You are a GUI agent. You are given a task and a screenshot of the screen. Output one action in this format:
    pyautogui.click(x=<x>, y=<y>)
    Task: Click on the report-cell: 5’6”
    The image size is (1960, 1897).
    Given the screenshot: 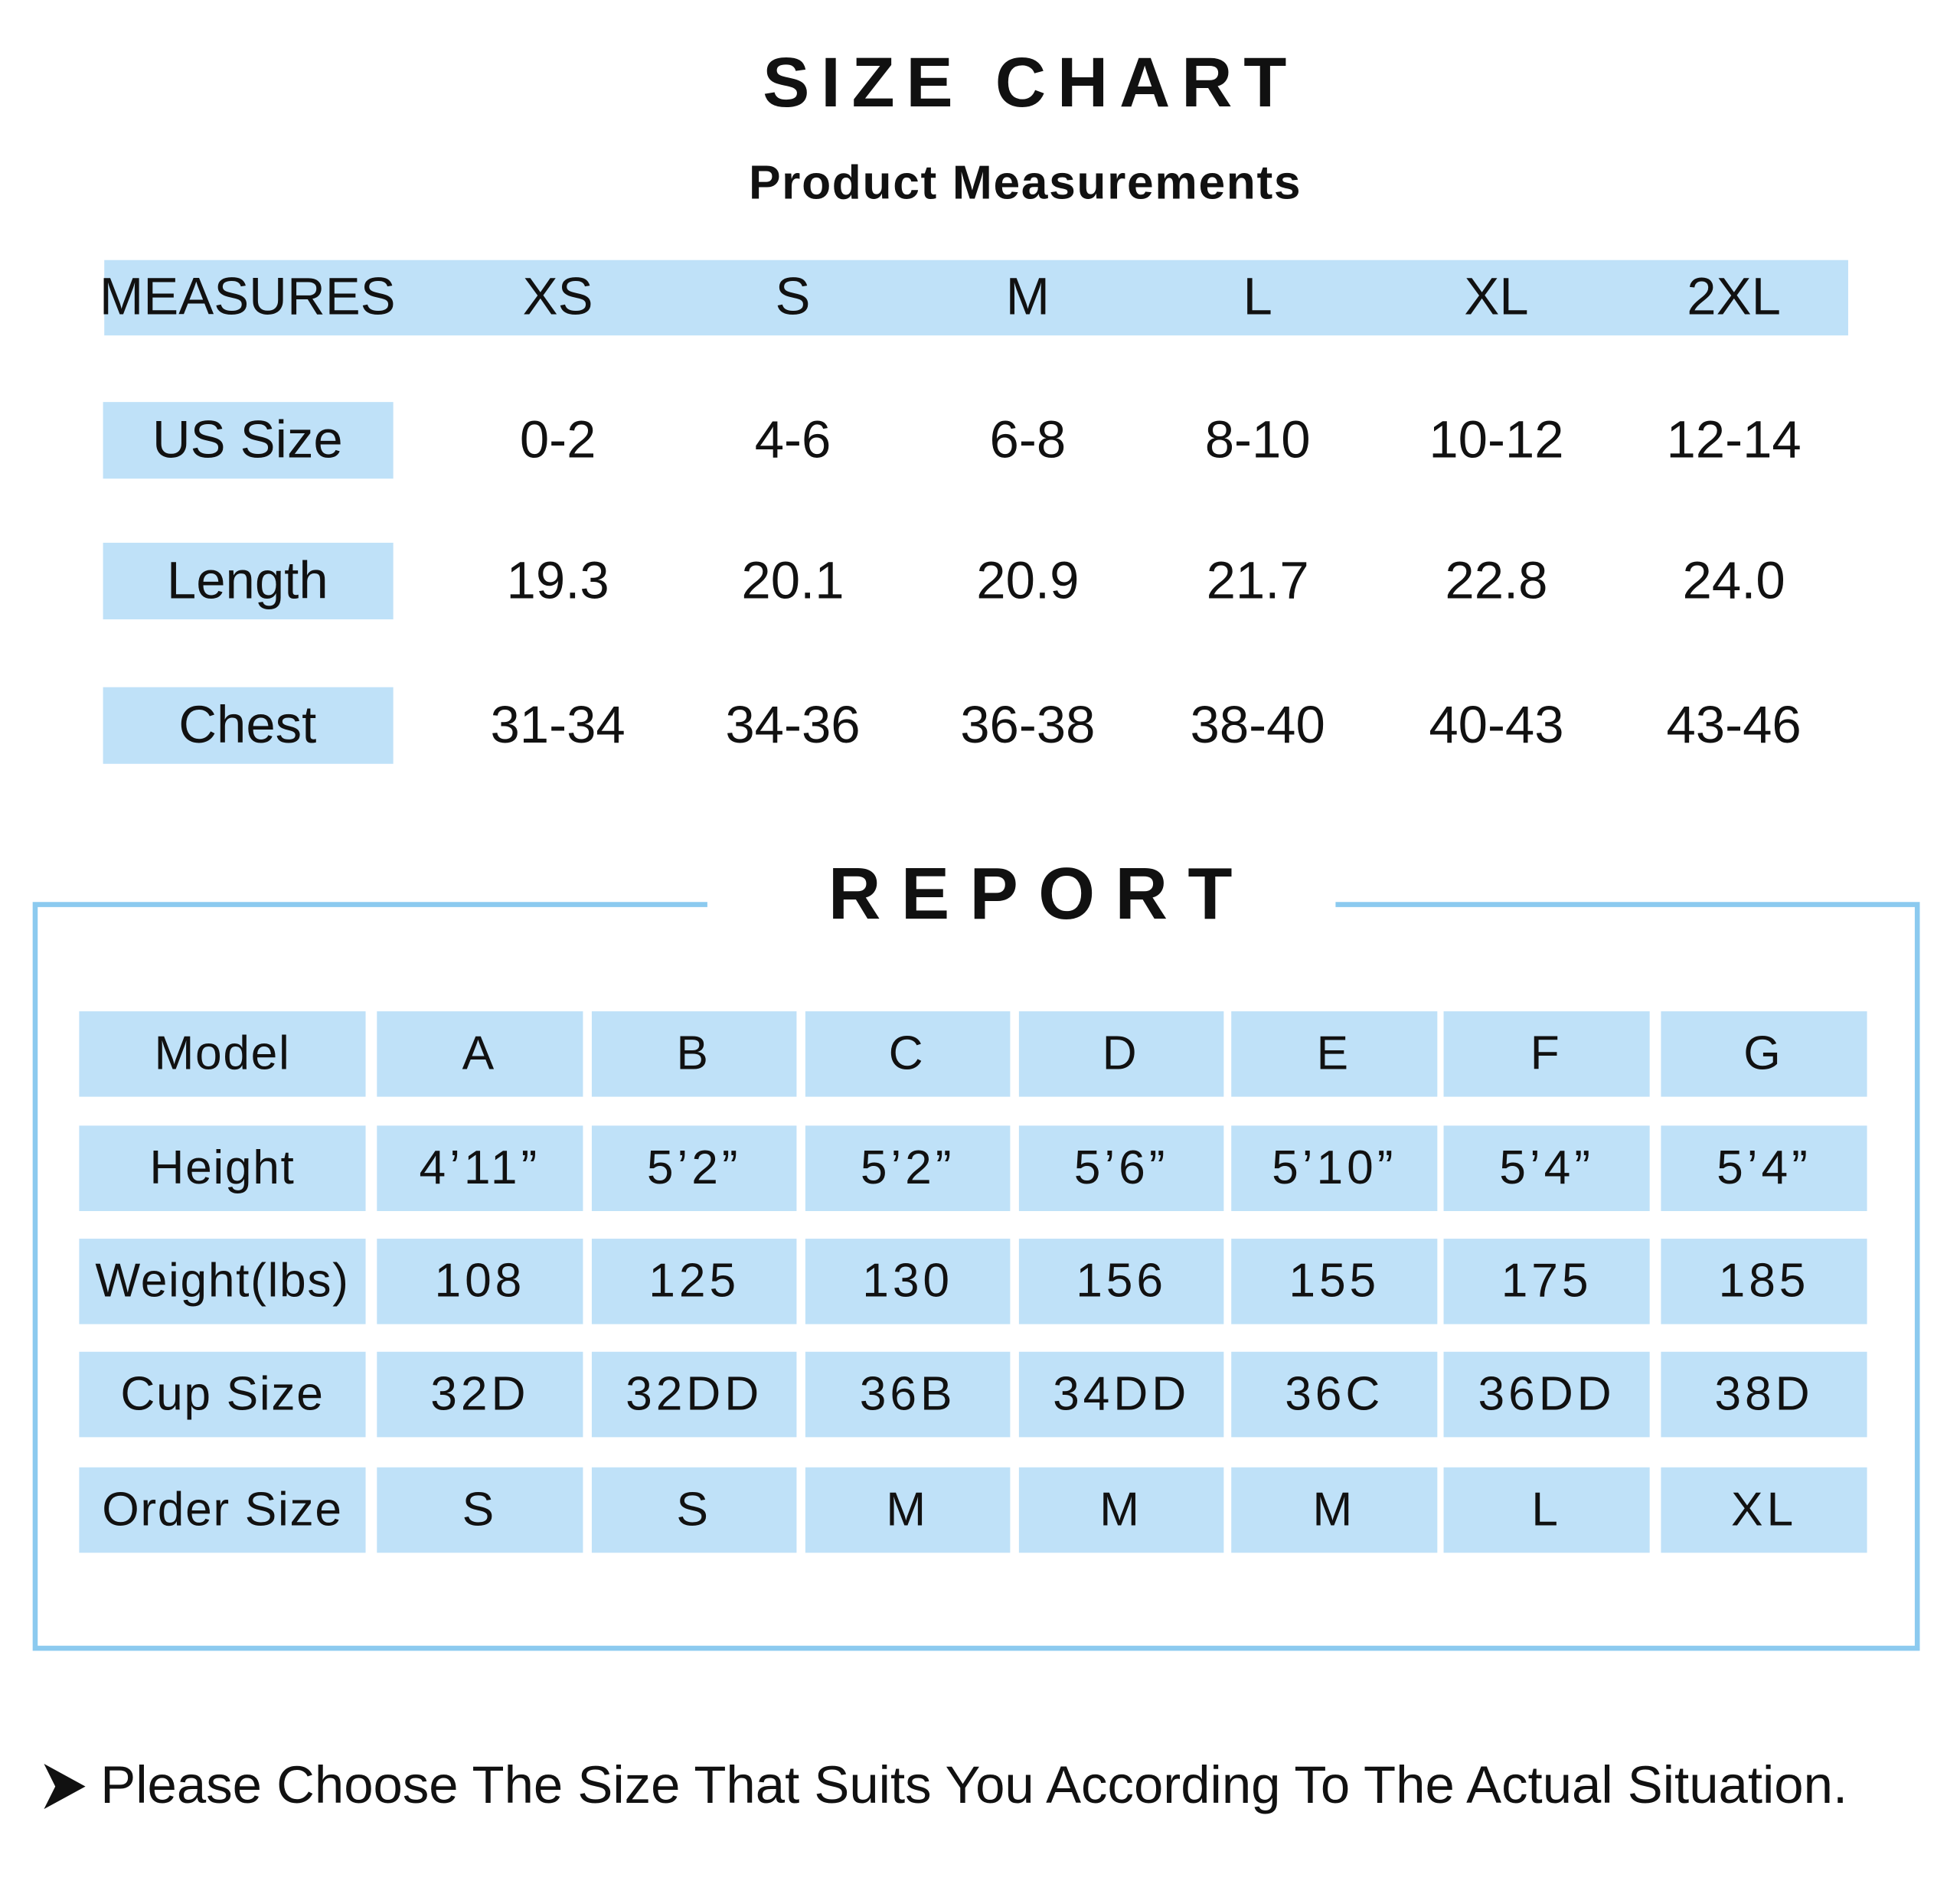 What is the action you would take?
    pyautogui.click(x=1121, y=1168)
    